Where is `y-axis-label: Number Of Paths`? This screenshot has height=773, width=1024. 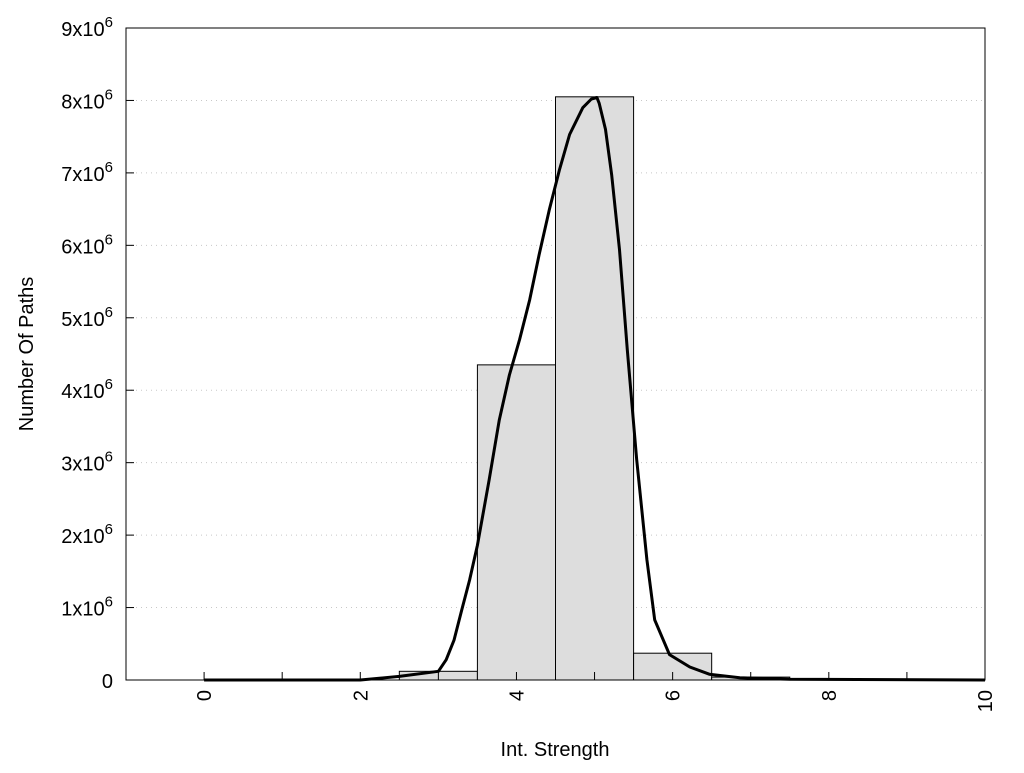
y-axis-label: Number Of Paths is located at coordinates (27, 354).